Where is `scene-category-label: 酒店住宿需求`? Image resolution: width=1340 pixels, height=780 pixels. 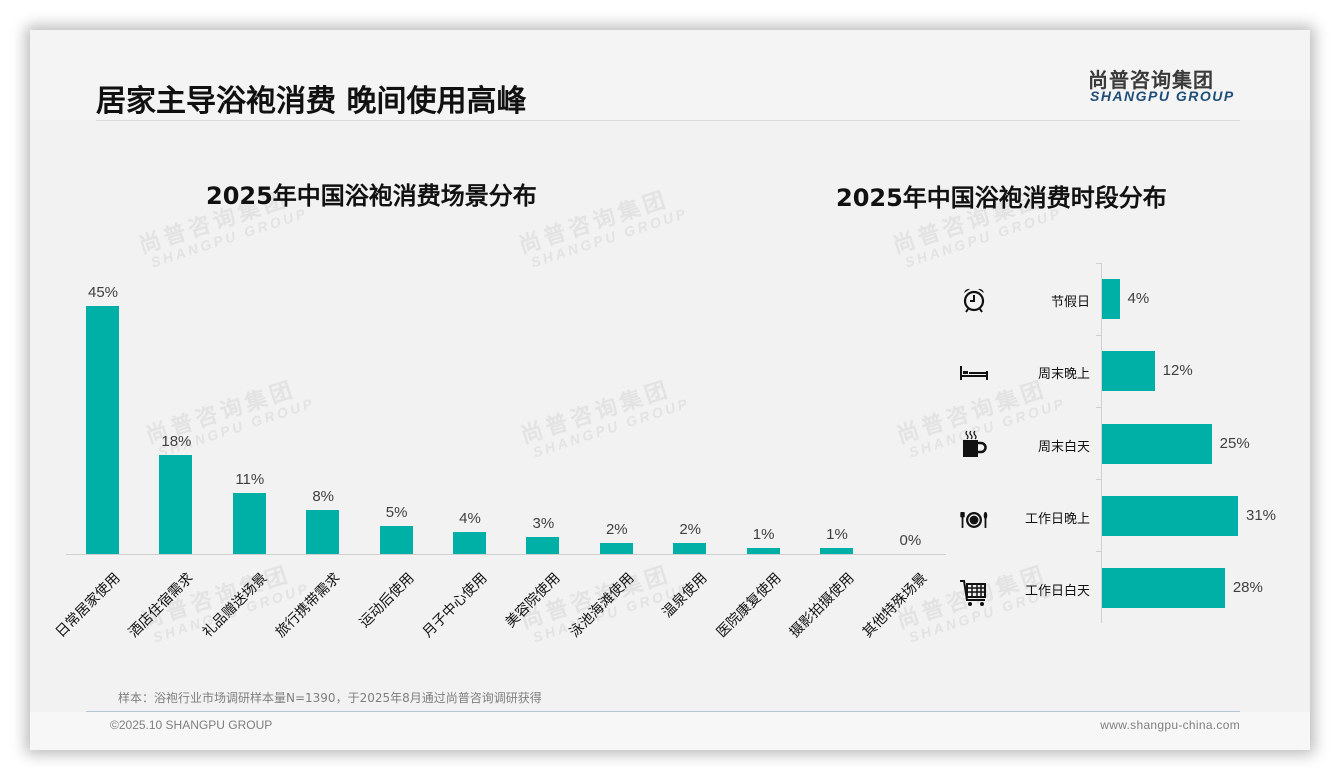
scene-category-label: 酒店住宿需求 is located at coordinates (161, 605).